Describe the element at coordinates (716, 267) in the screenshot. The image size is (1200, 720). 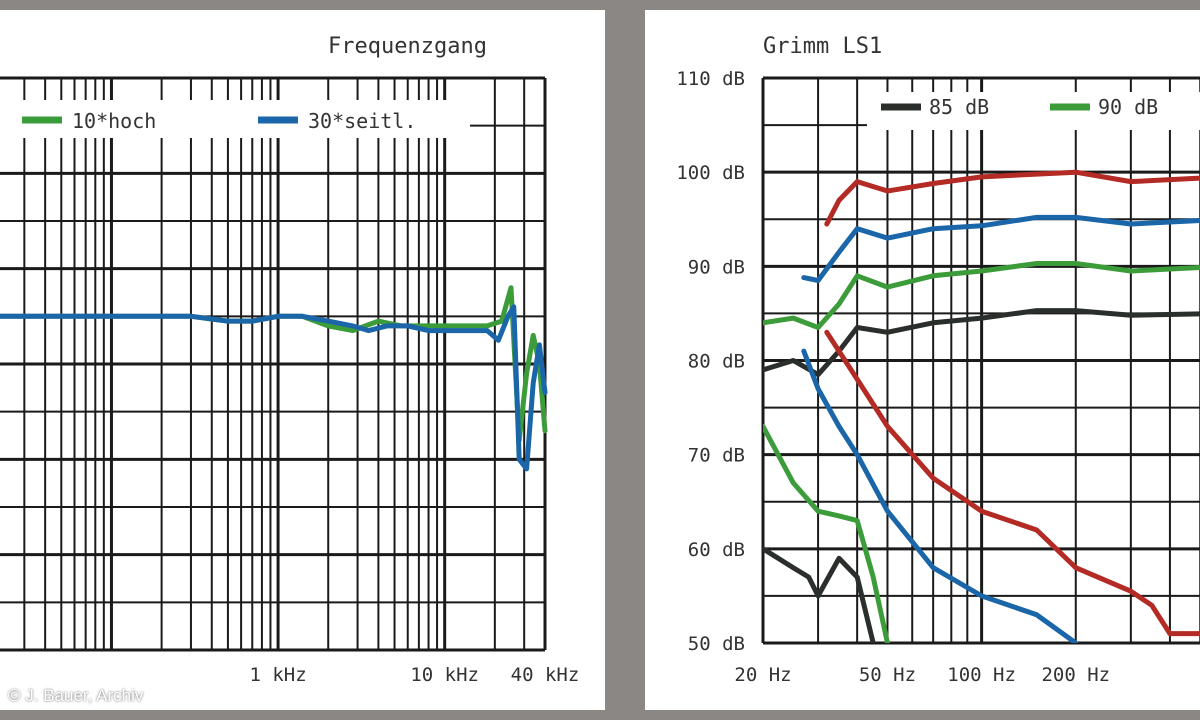
I see `y-tick-label: 90 dB` at that location.